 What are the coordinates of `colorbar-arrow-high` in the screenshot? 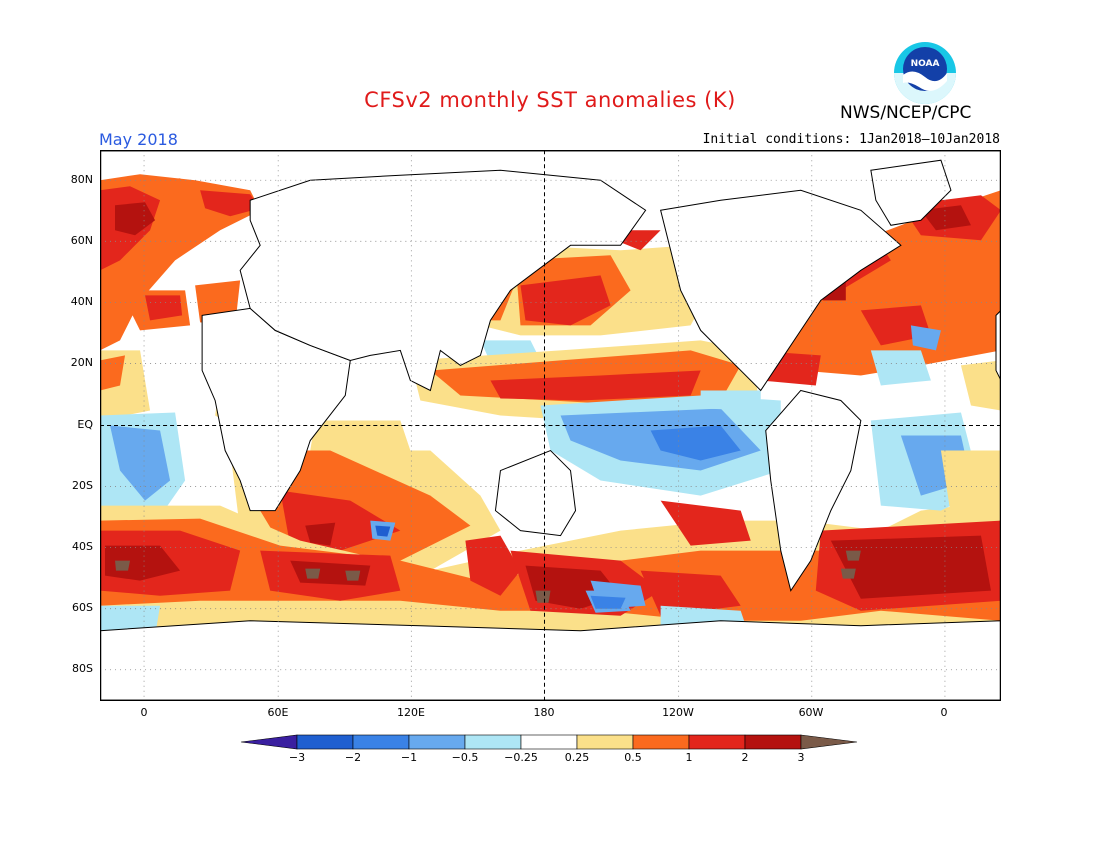 It's located at (829, 742).